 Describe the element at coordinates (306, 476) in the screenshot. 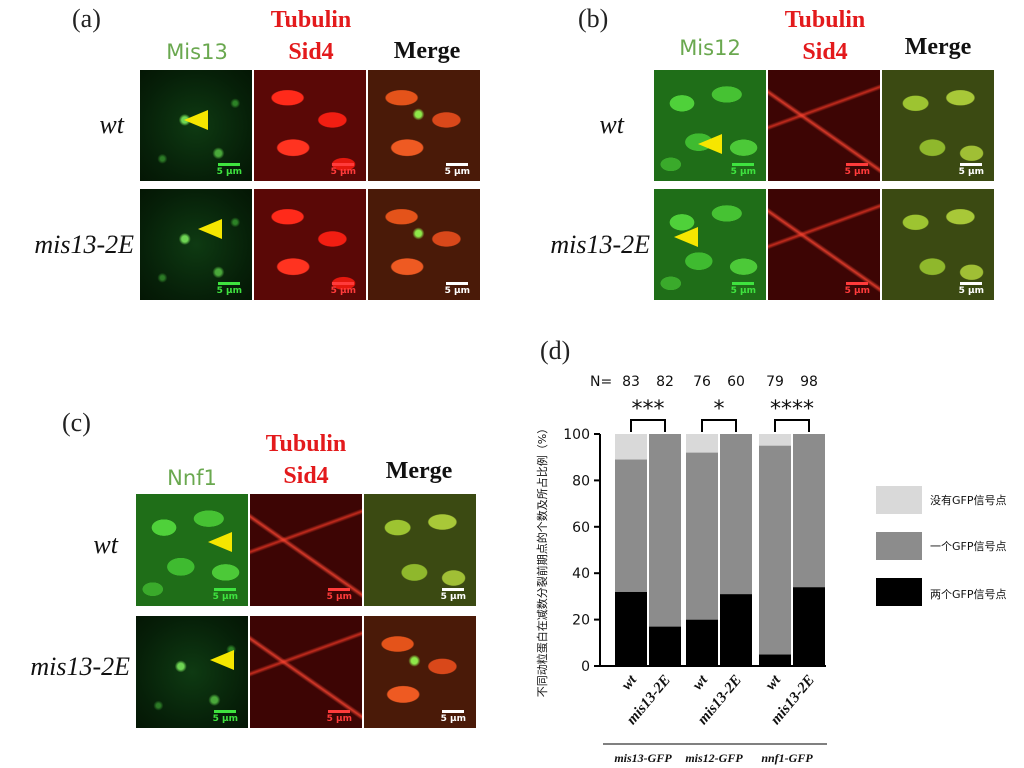

I see `panel-c-red-header-line2: Sid4` at that location.